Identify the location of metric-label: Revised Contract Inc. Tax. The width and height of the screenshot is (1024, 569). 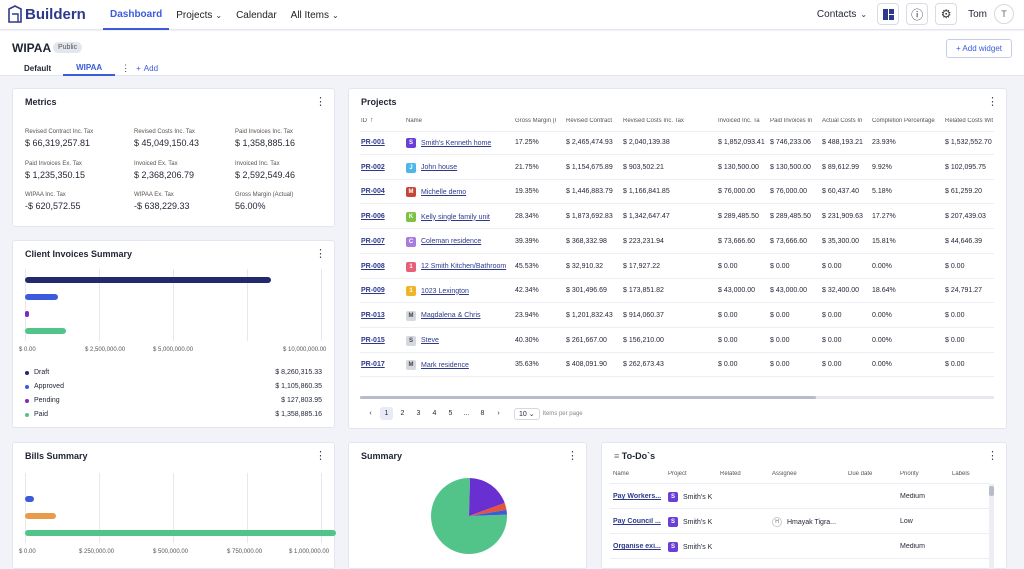
(59, 132).